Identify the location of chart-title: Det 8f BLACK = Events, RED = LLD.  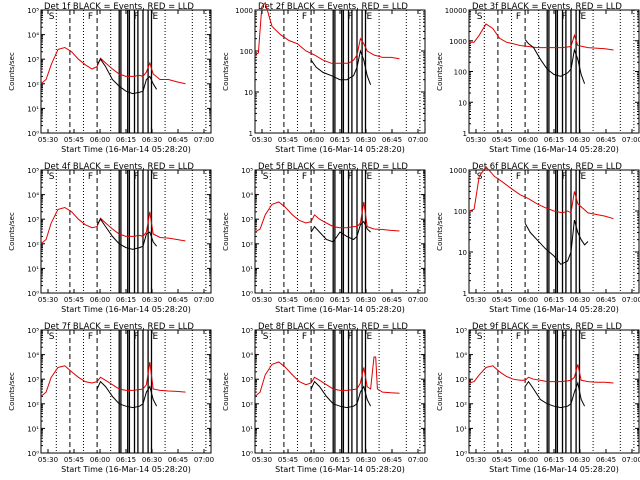
(333, 327).